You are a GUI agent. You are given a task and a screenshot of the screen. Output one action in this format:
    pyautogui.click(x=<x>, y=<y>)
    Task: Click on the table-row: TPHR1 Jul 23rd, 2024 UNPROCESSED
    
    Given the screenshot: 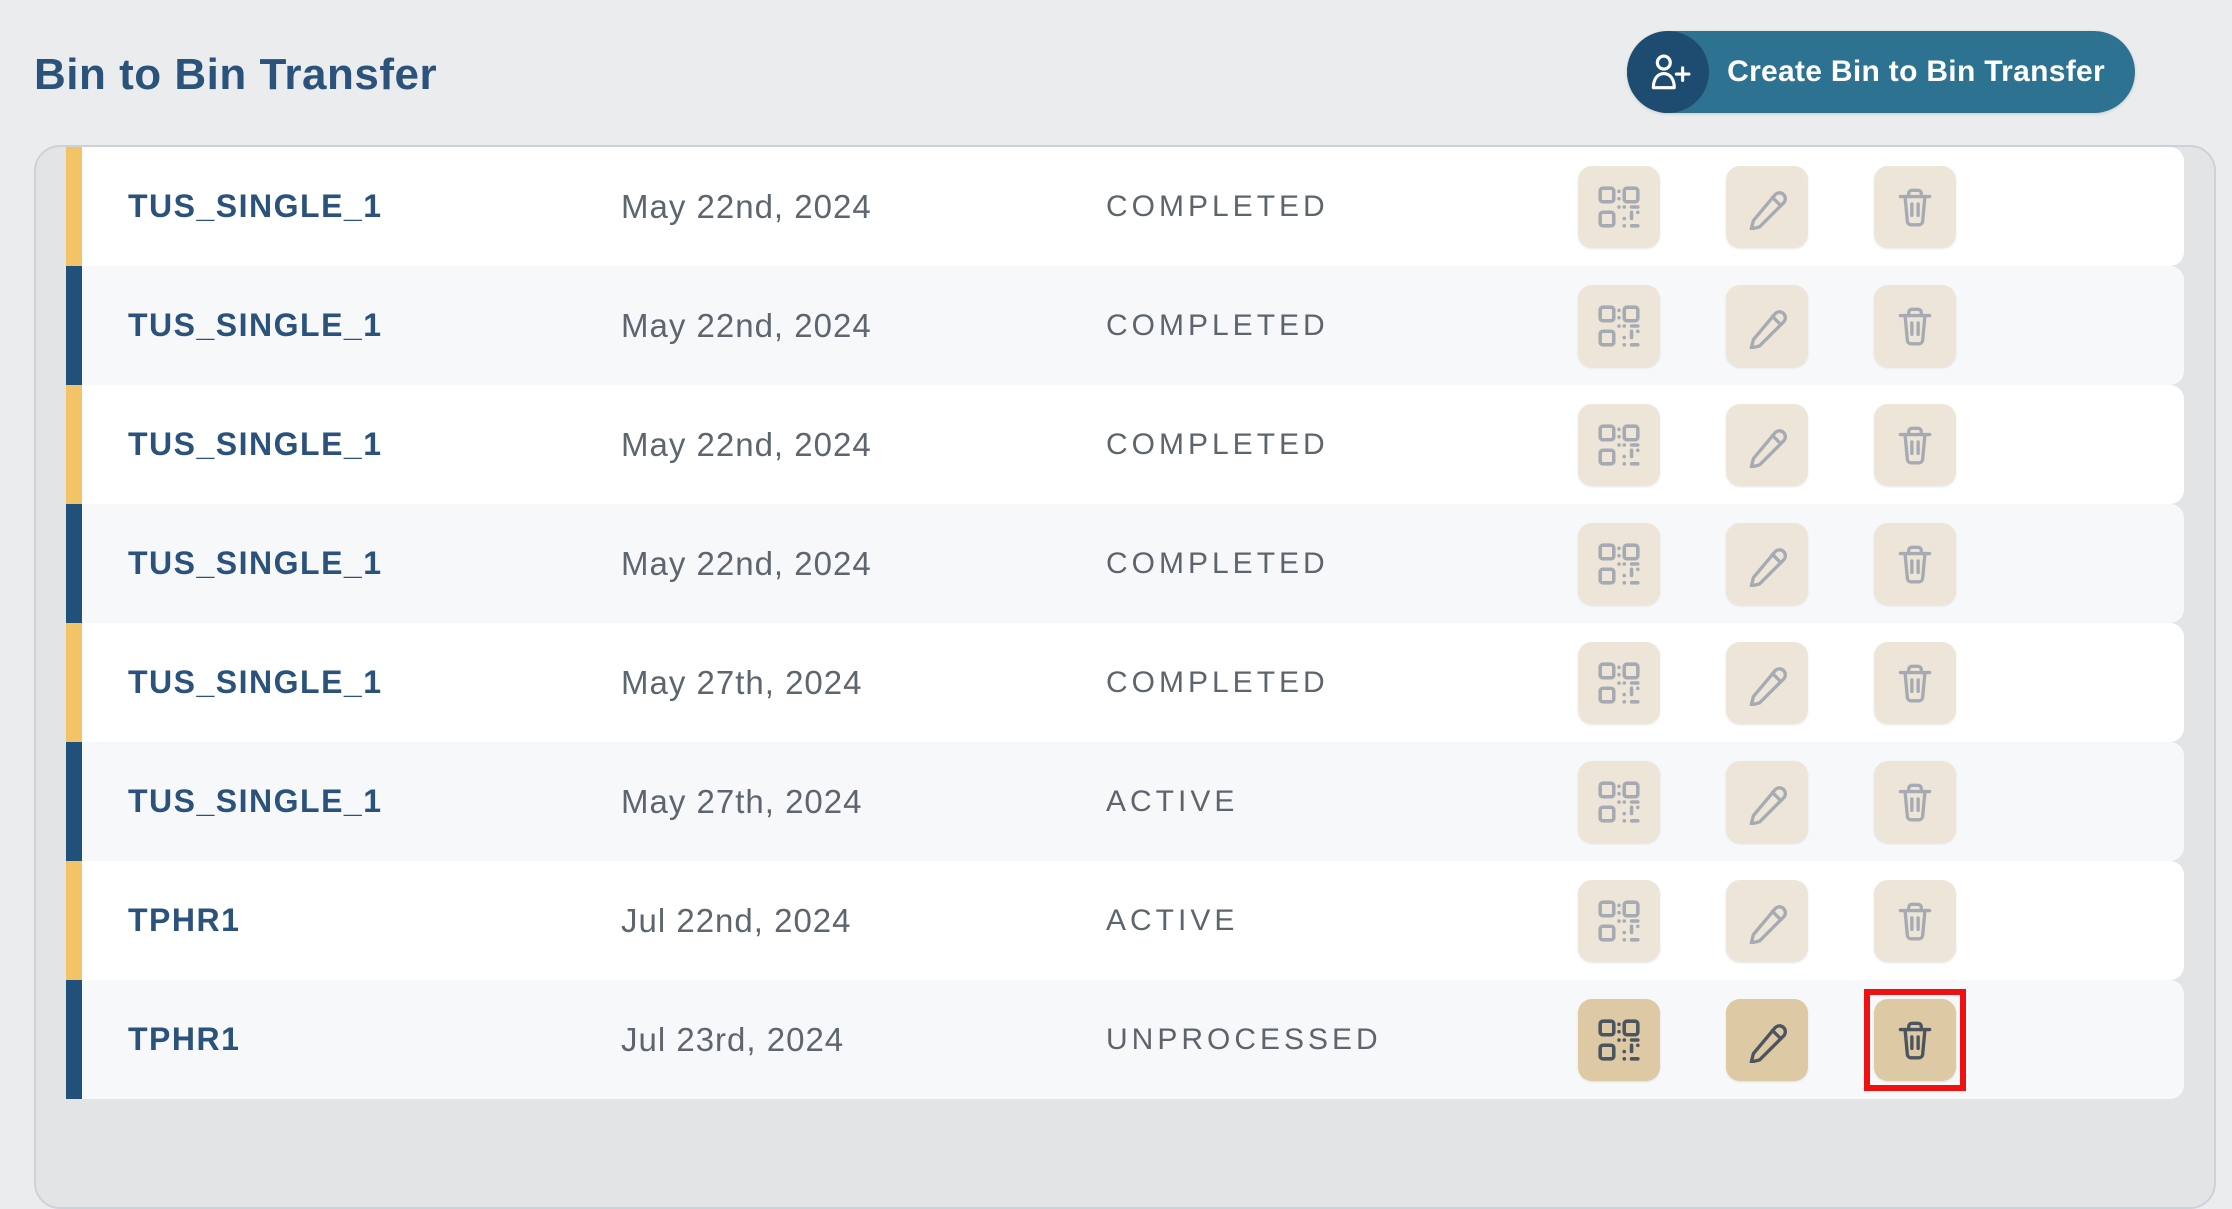 What is the action you would take?
    pyautogui.click(x=1125, y=1039)
    